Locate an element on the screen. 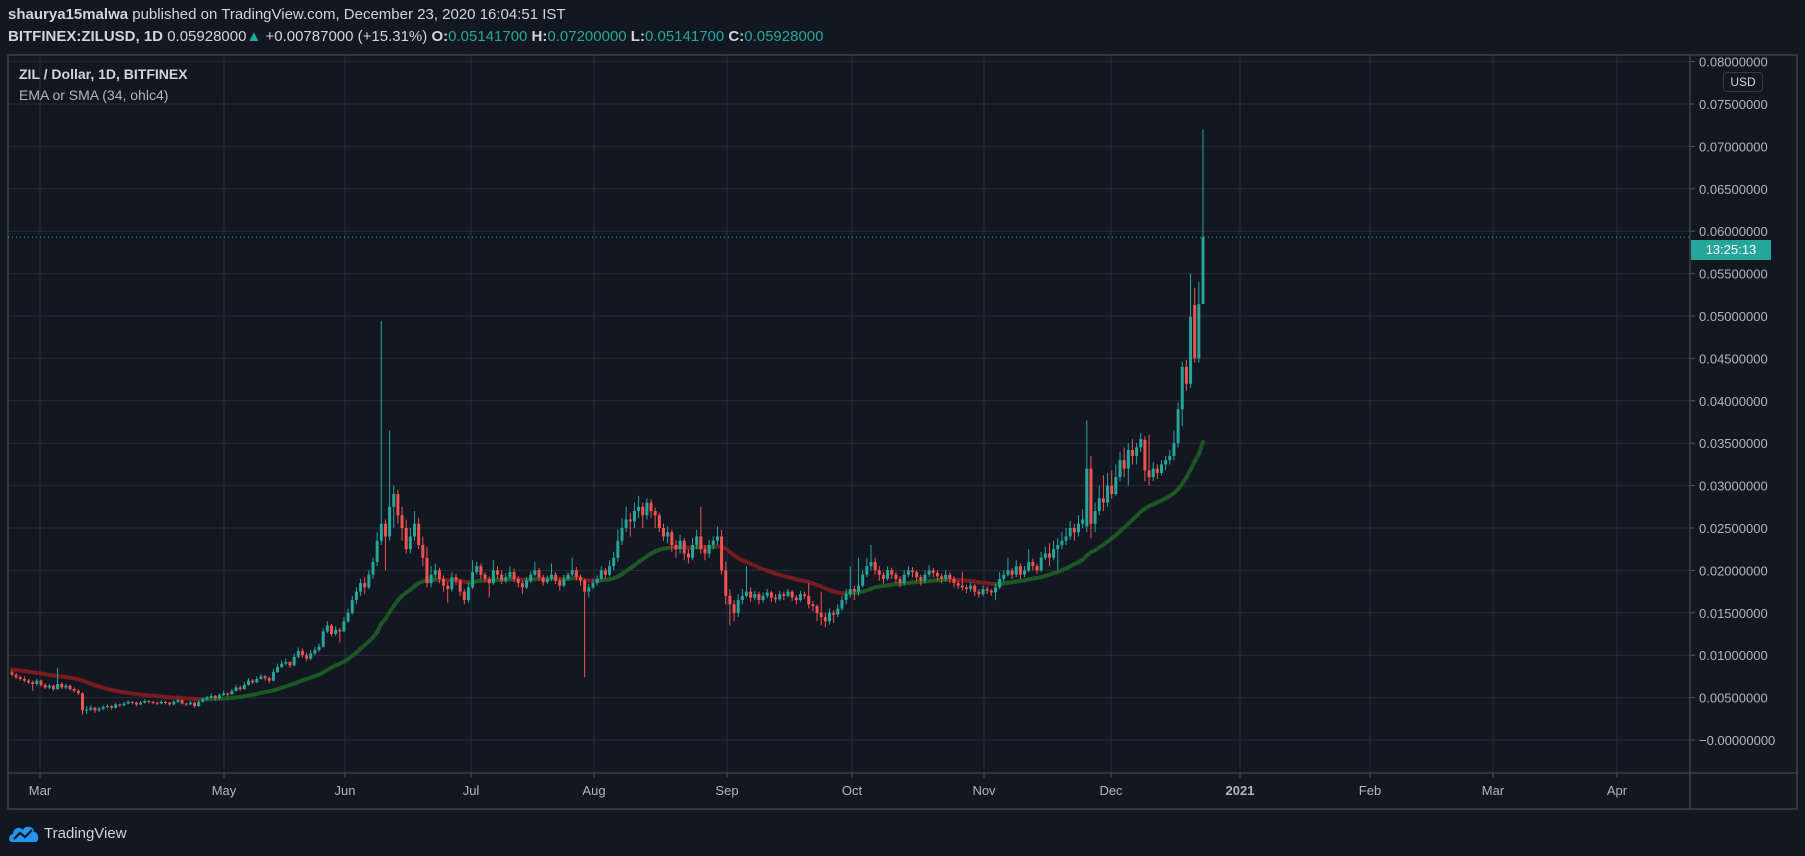  author-name: shaurya15malwa is located at coordinates (68, 14).